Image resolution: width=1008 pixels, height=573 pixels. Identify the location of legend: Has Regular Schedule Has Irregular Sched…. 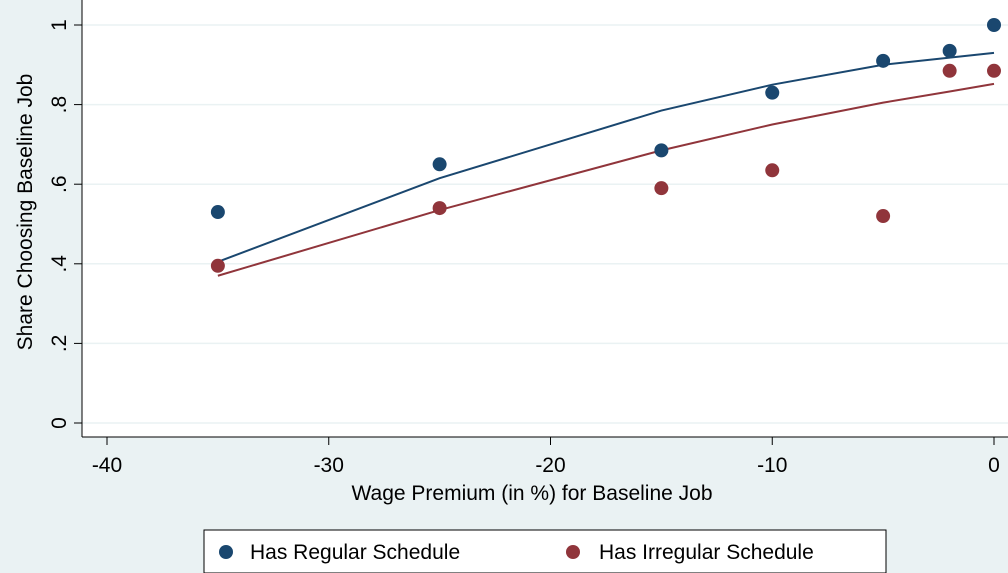
(545, 551).